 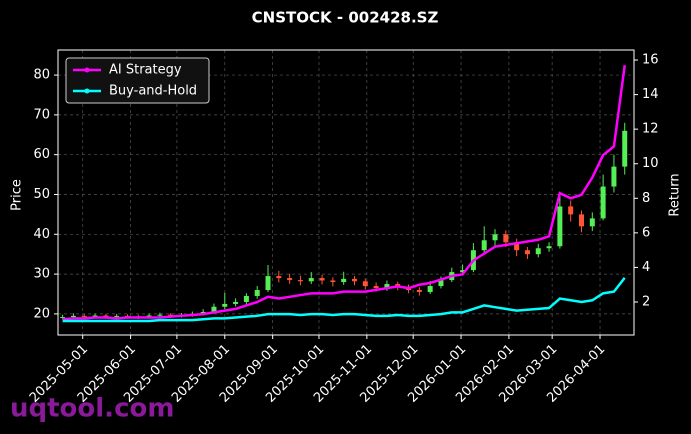 What do you see at coordinates (41, 154) in the screenshot?
I see `y-tick-label: 60` at bounding box center [41, 154].